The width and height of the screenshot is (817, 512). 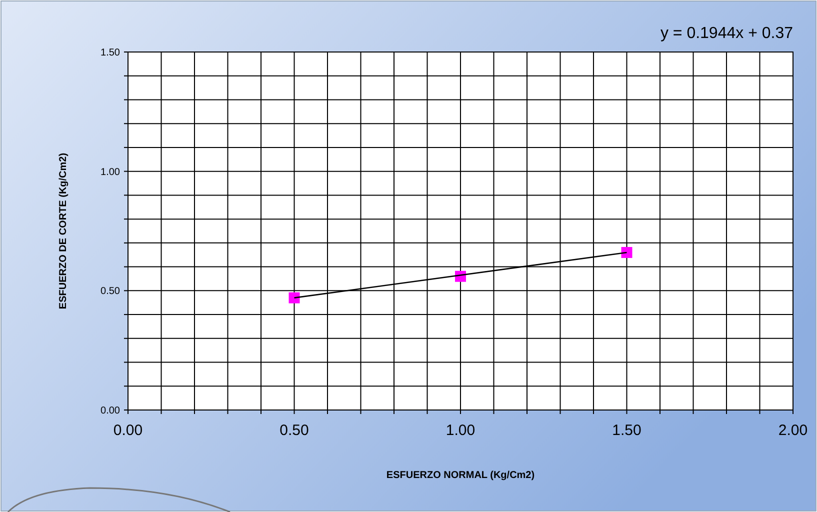 What do you see at coordinates (294, 430) in the screenshot?
I see `x-tick-label: 0.50` at bounding box center [294, 430].